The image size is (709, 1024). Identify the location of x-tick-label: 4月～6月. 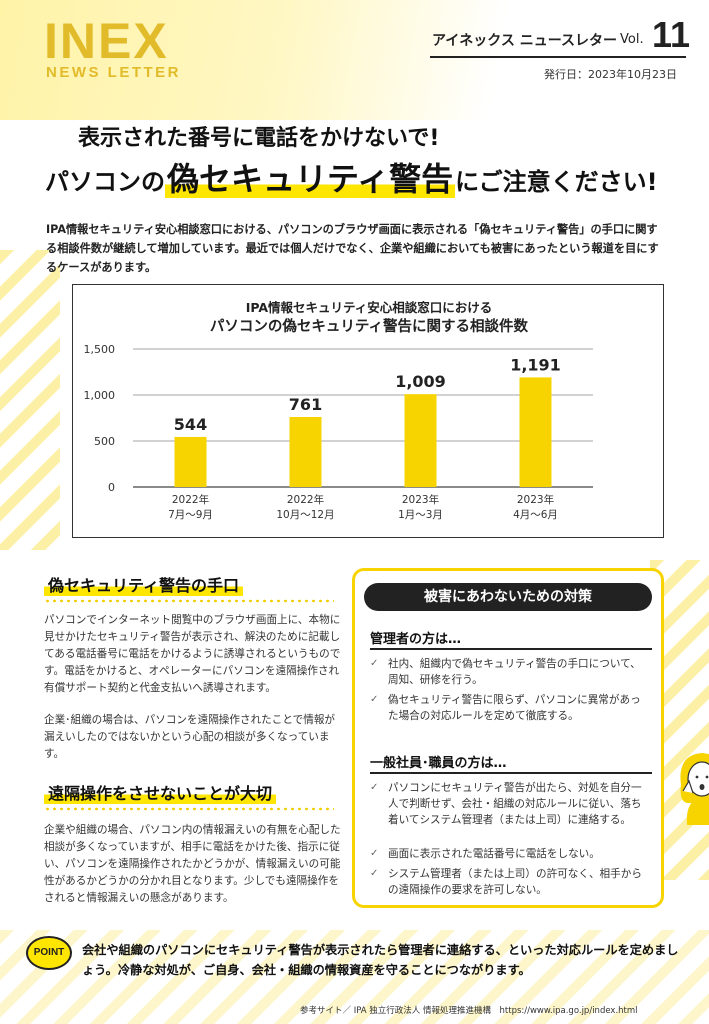
(535, 515).